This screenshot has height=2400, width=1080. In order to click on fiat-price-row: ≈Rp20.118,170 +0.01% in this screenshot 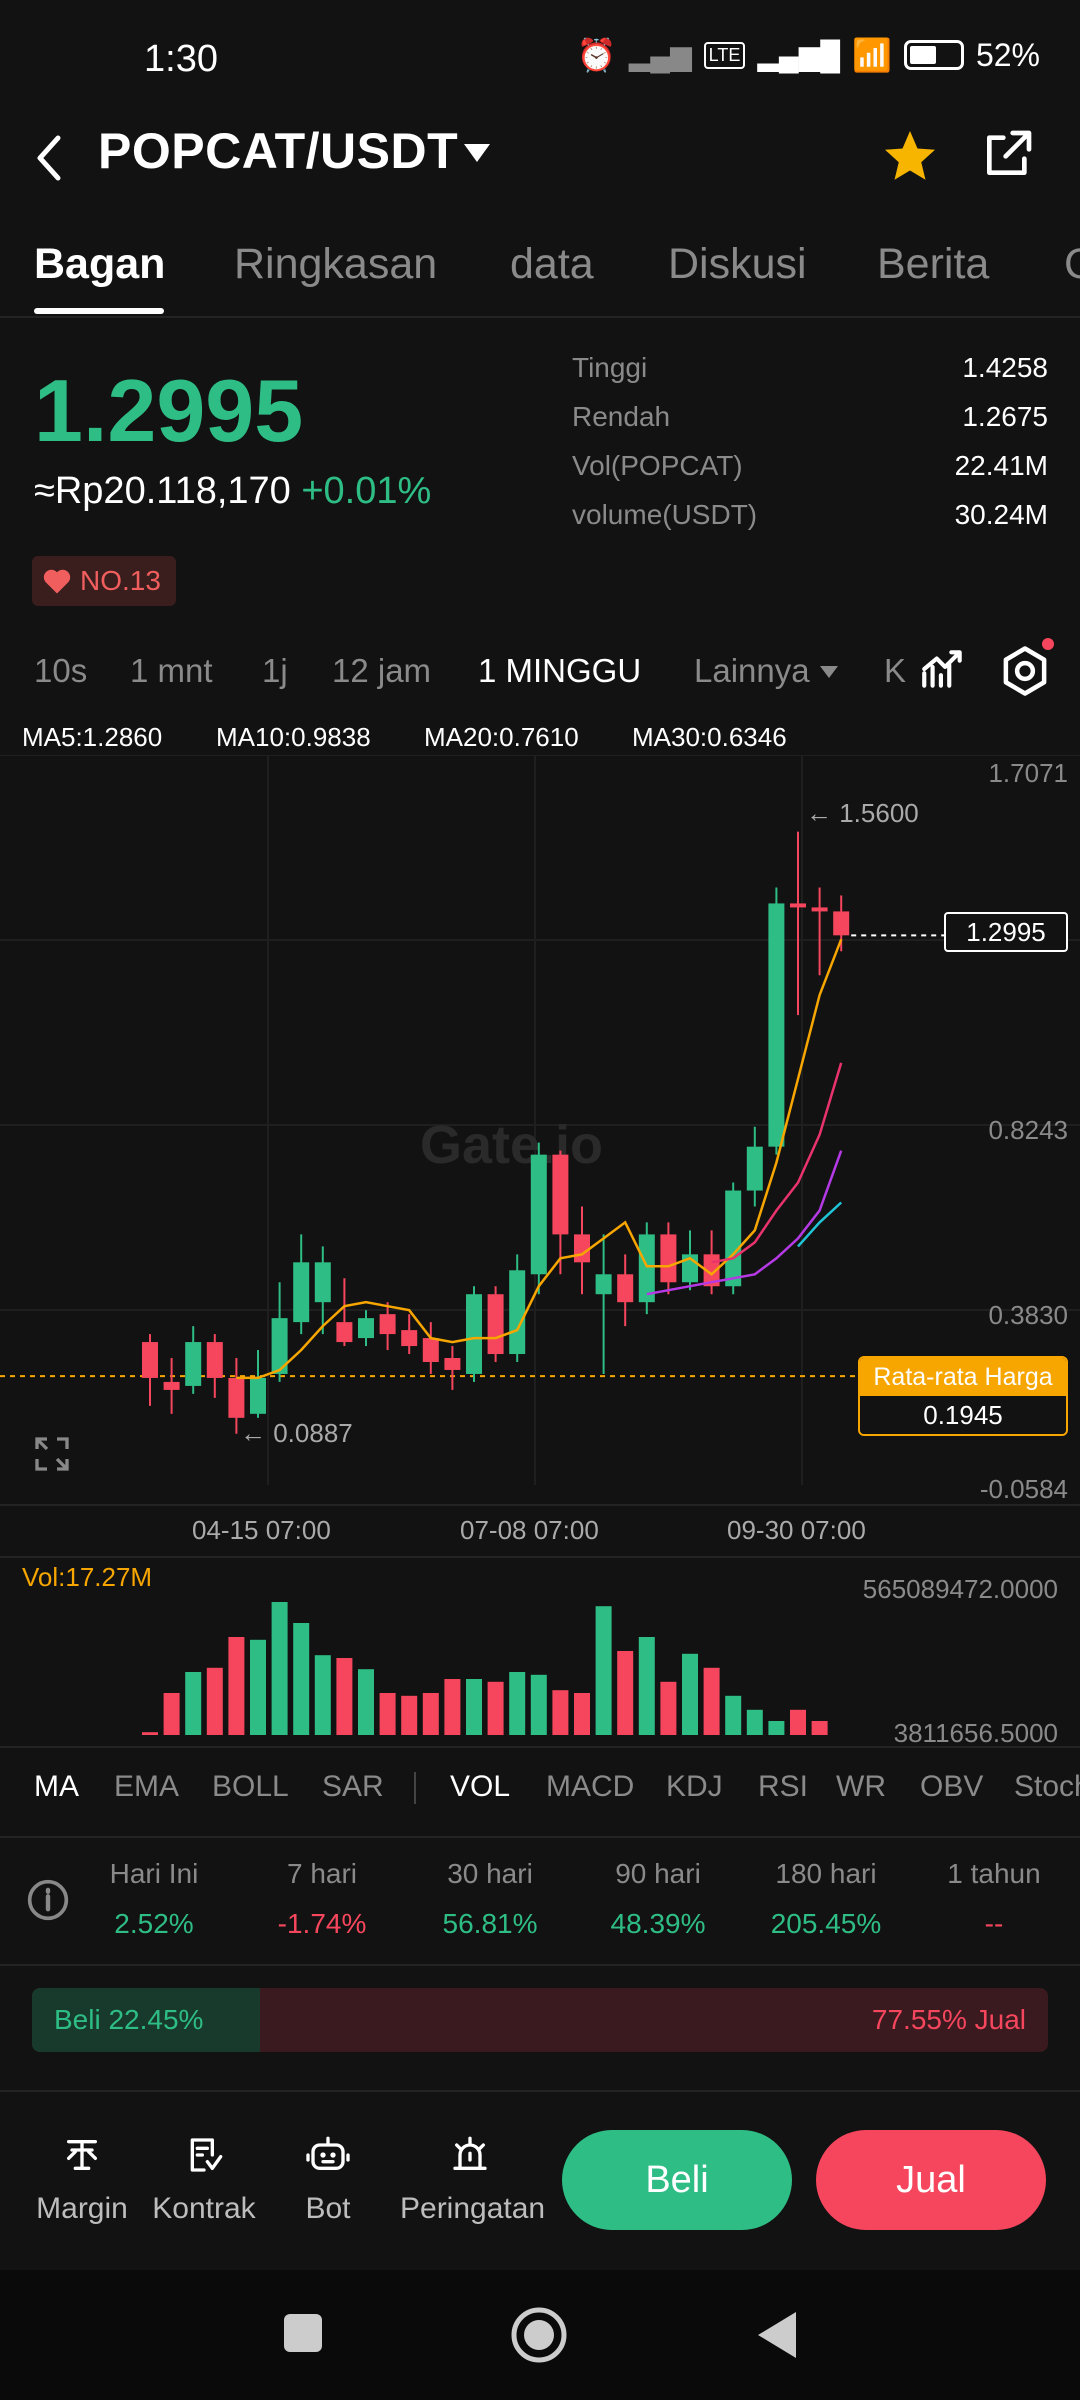, I will do `click(232, 491)`.